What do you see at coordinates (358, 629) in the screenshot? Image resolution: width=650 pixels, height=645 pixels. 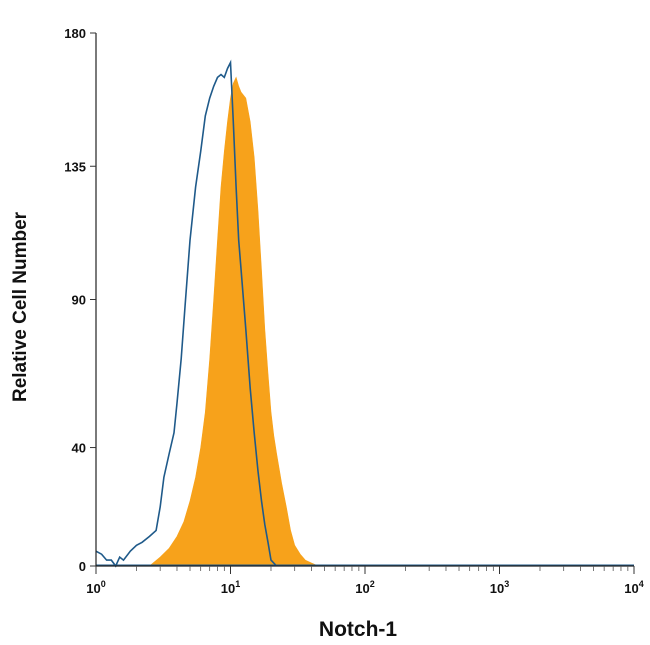 I see `x-axis-title: Notch-1` at bounding box center [358, 629].